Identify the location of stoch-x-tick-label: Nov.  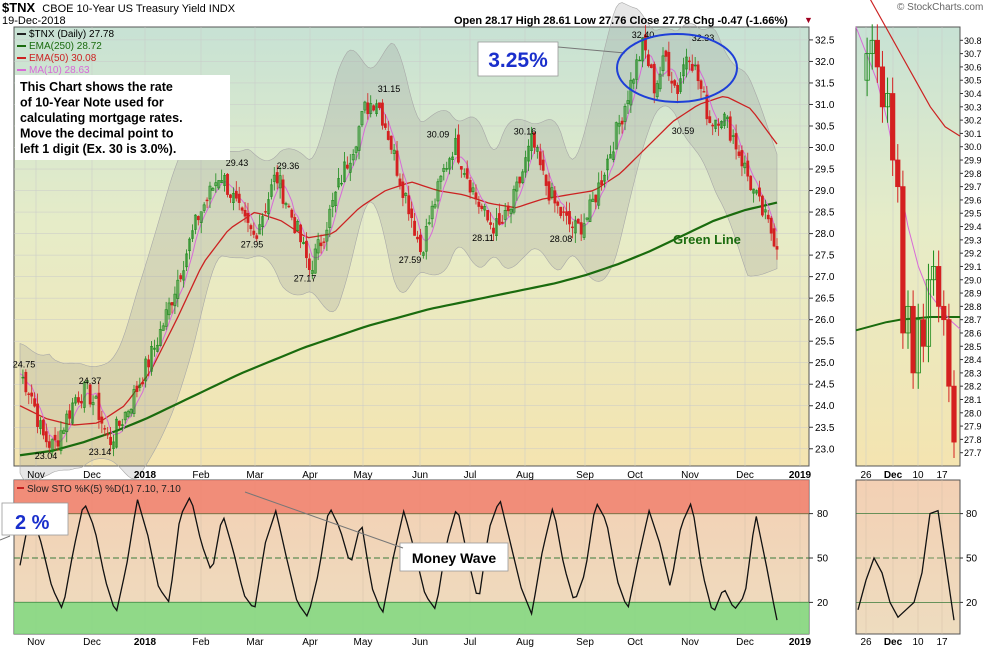
(36, 642).